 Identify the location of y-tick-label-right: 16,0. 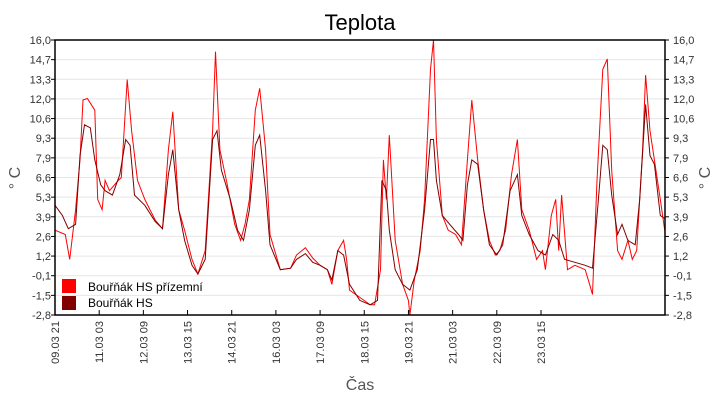
(683, 41).